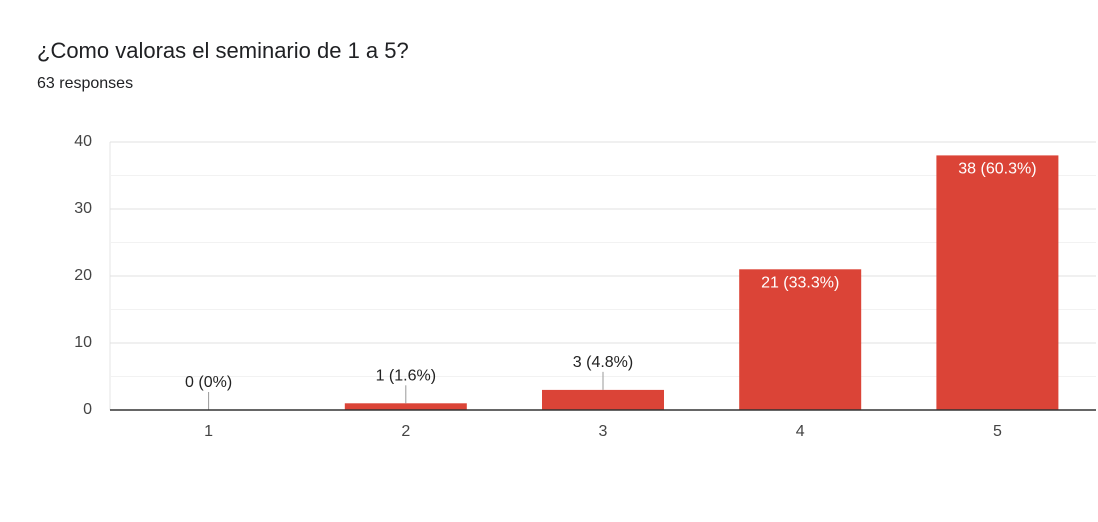 The height and width of the screenshot is (522, 1098). Describe the element at coordinates (997, 169) in the screenshot. I see `value-label: 38 (60.3%)` at that location.